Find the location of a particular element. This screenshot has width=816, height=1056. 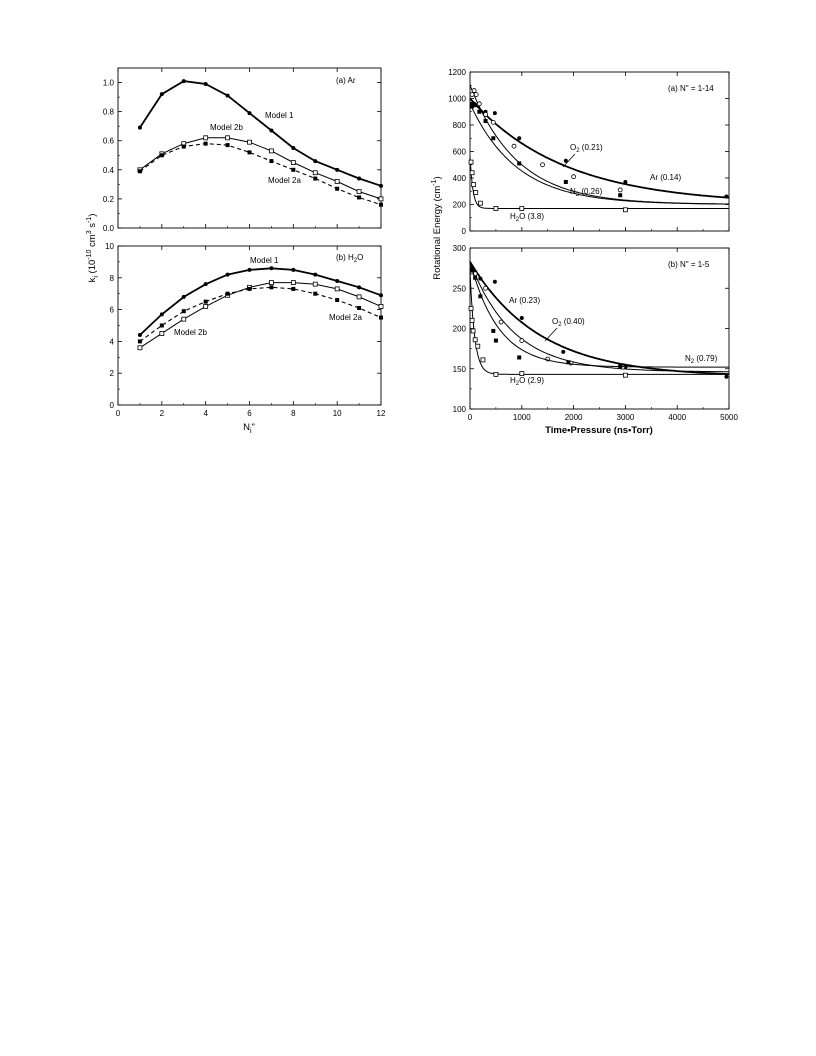

panel4-n2-0-79-fit-curve is located at coordinates (599, 314).